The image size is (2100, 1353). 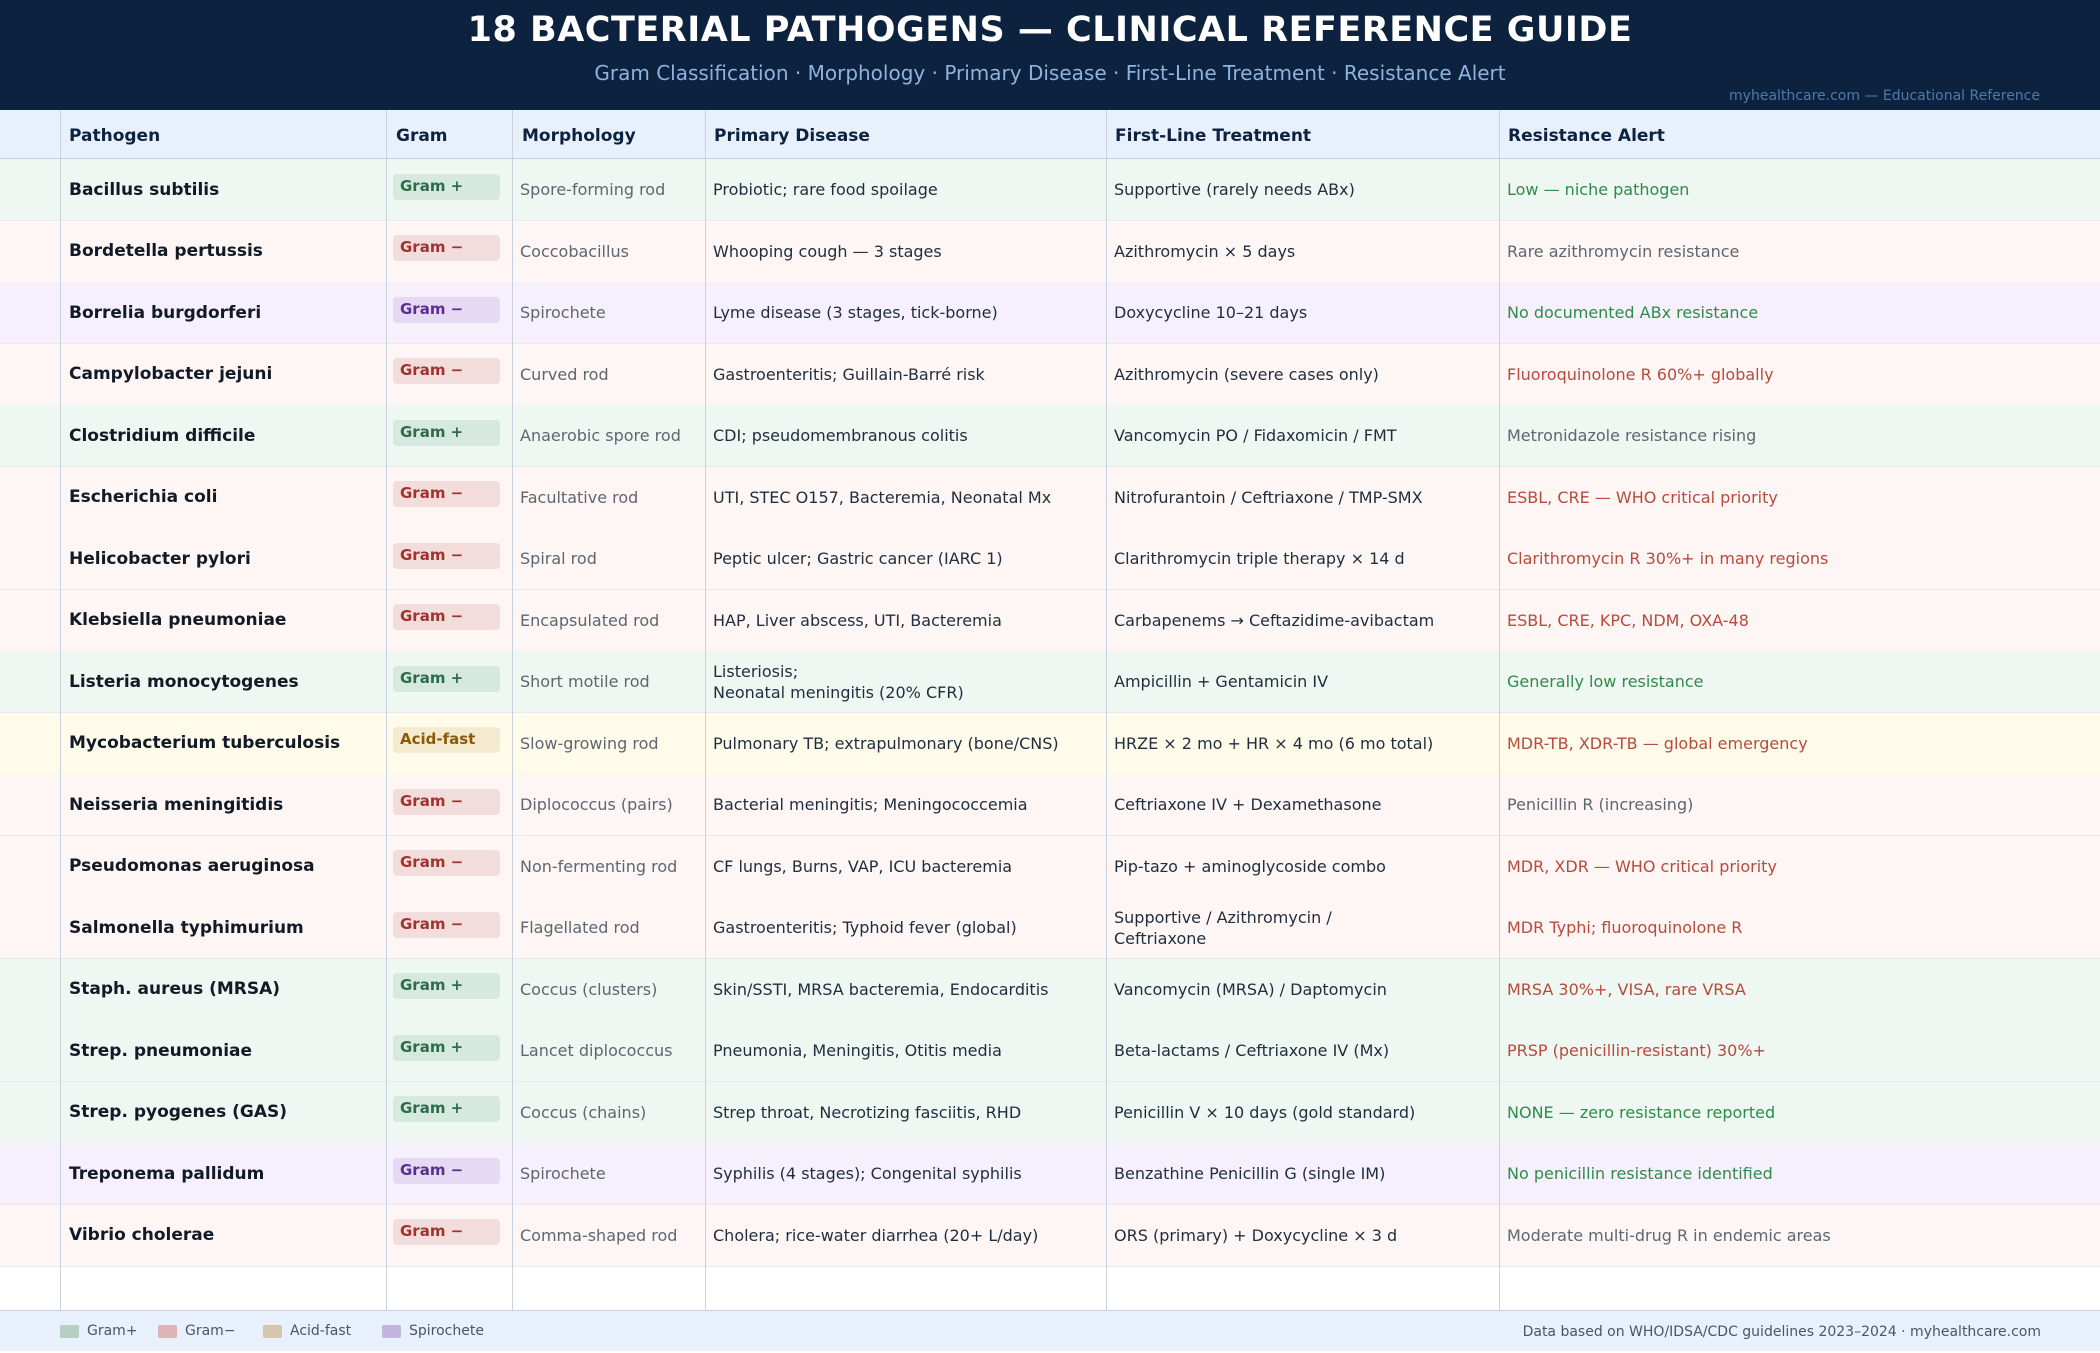 What do you see at coordinates (840, 435) in the screenshot?
I see `primary-disease: CDI; pseudomembranous colitis` at bounding box center [840, 435].